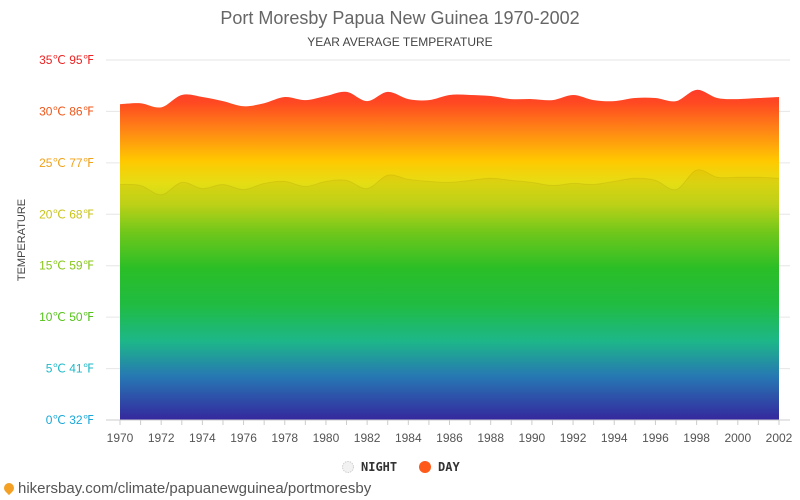  Describe the element at coordinates (573, 438) in the screenshot. I see `x-tick-label: 1992` at that location.